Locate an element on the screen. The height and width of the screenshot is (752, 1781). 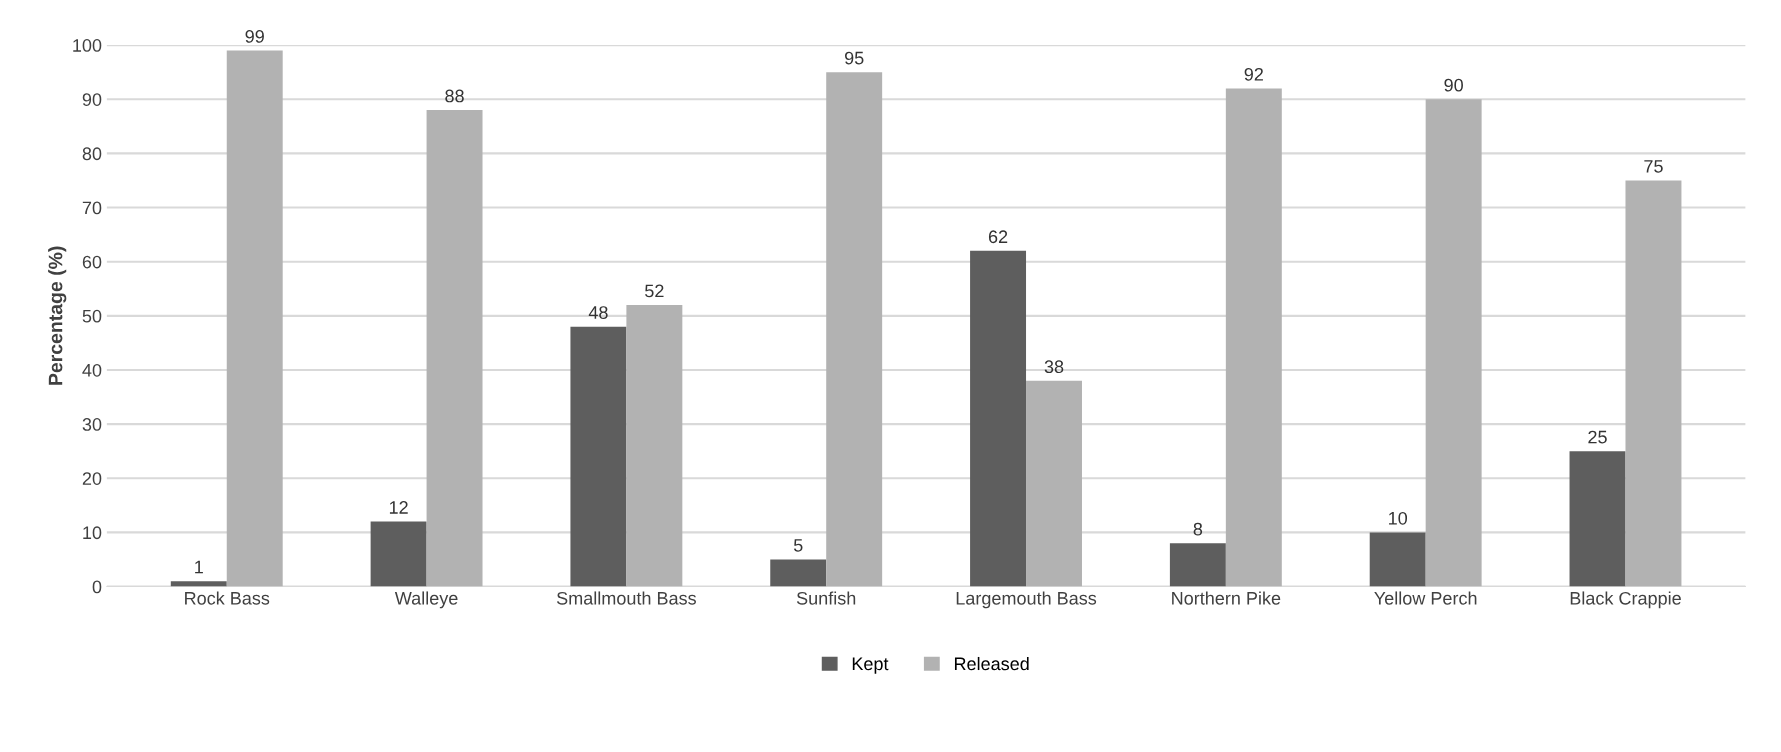
x-tick-label: Black Crappie is located at coordinates (1625, 600).